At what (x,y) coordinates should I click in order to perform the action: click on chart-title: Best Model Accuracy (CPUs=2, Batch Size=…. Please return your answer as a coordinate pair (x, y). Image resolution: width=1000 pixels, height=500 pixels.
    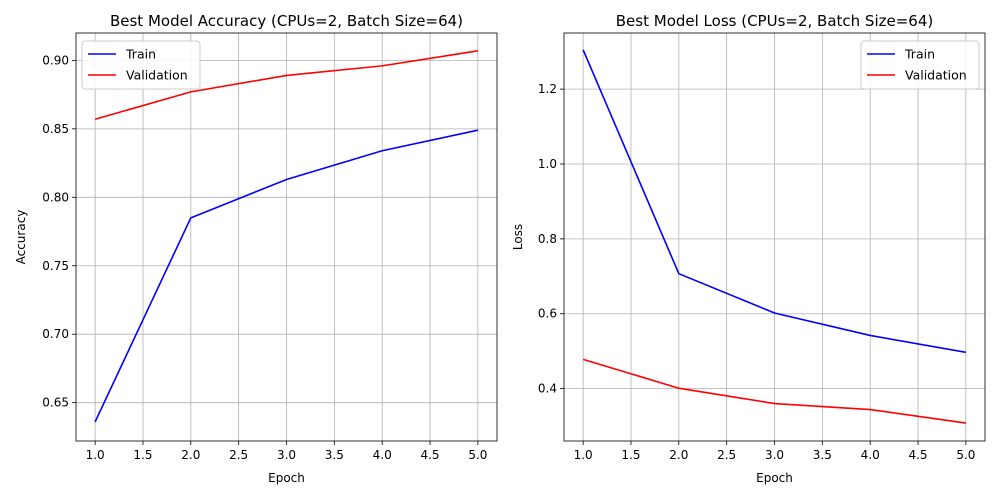
    Looking at the image, I should click on (286, 21).